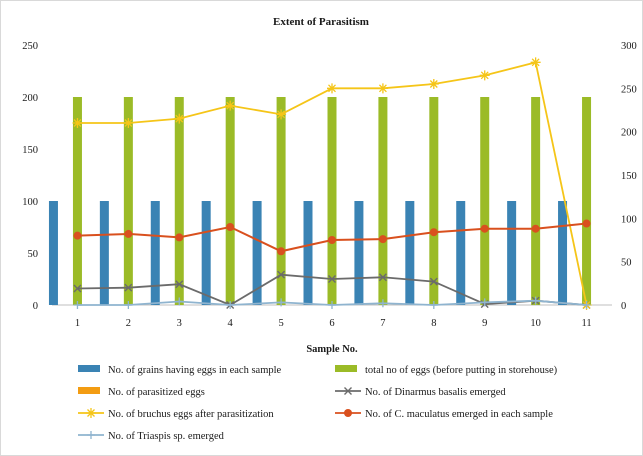  Describe the element at coordinates (433, 323) in the screenshot. I see `x-tick-label: 8` at that location.